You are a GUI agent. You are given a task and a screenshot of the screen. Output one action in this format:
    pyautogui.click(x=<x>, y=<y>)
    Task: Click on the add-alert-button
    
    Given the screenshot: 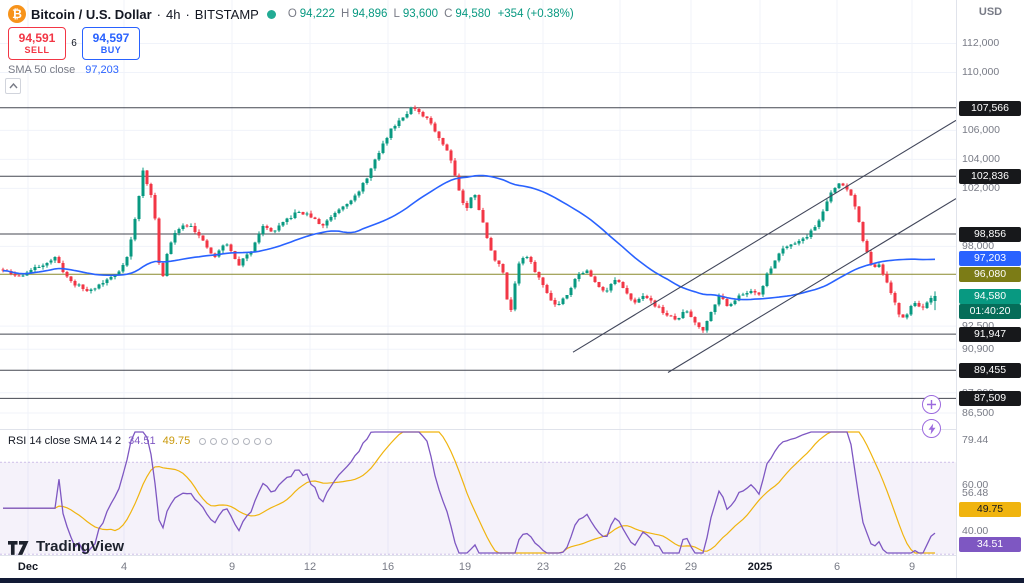 What is the action you would take?
    pyautogui.click(x=931, y=404)
    